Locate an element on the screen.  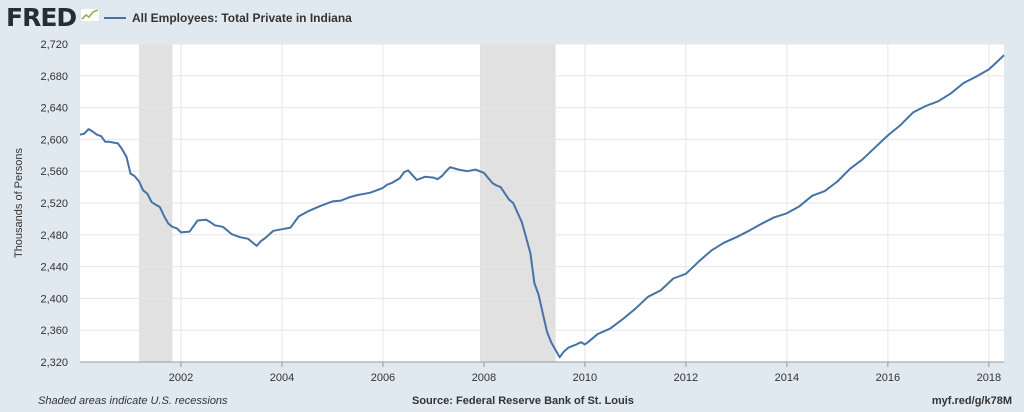
x-tick-label: 2008 is located at coordinates (484, 378).